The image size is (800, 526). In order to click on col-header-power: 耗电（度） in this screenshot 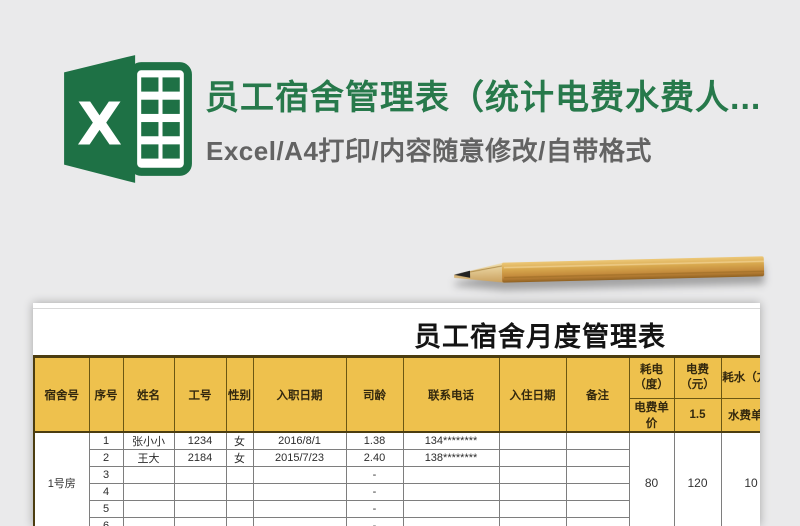, I will do `click(651, 377)`.